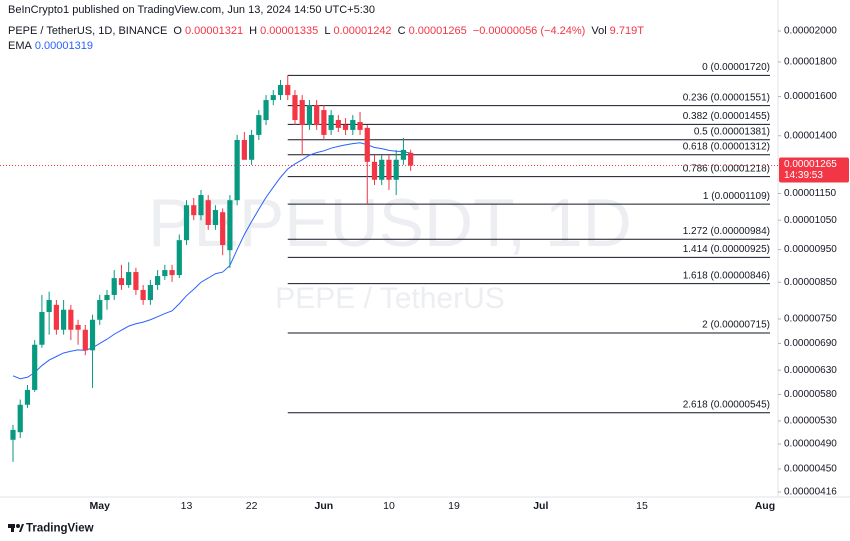 The width and height of the screenshot is (850, 541). Describe the element at coordinates (60, 529) in the screenshot. I see `footer-brand: TradingView` at that location.